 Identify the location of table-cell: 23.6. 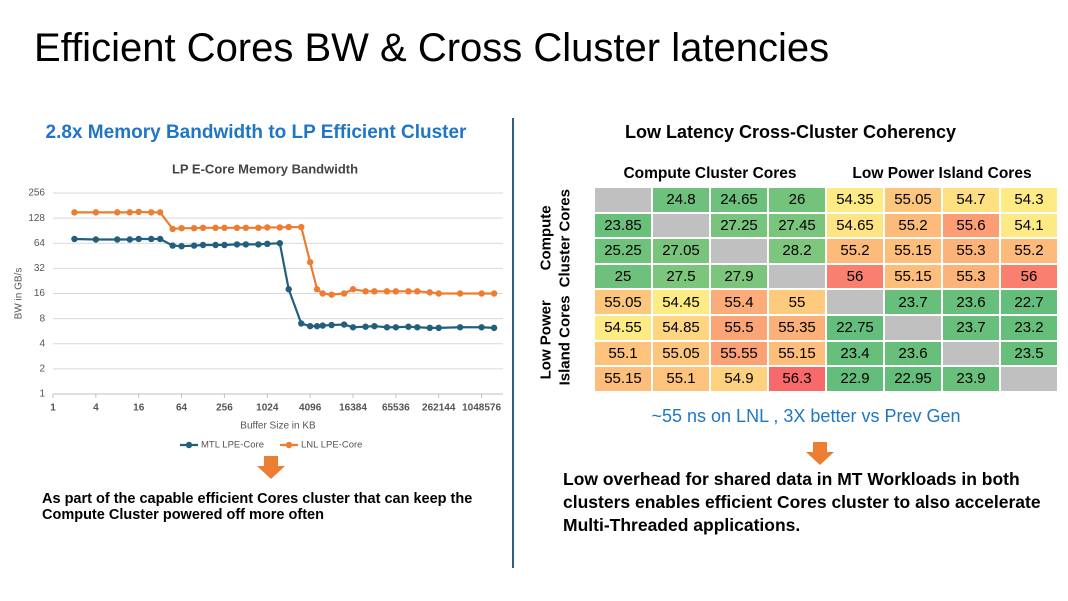
(913, 353).